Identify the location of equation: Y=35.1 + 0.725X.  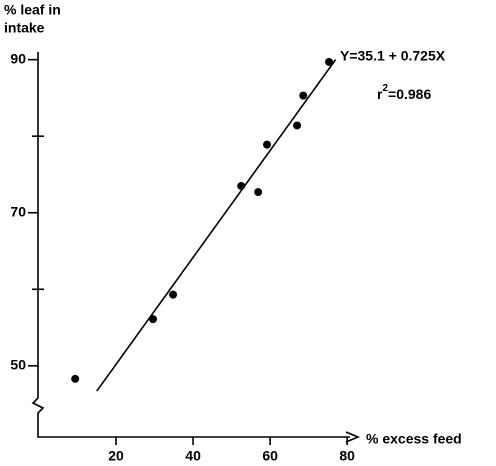
(393, 56).